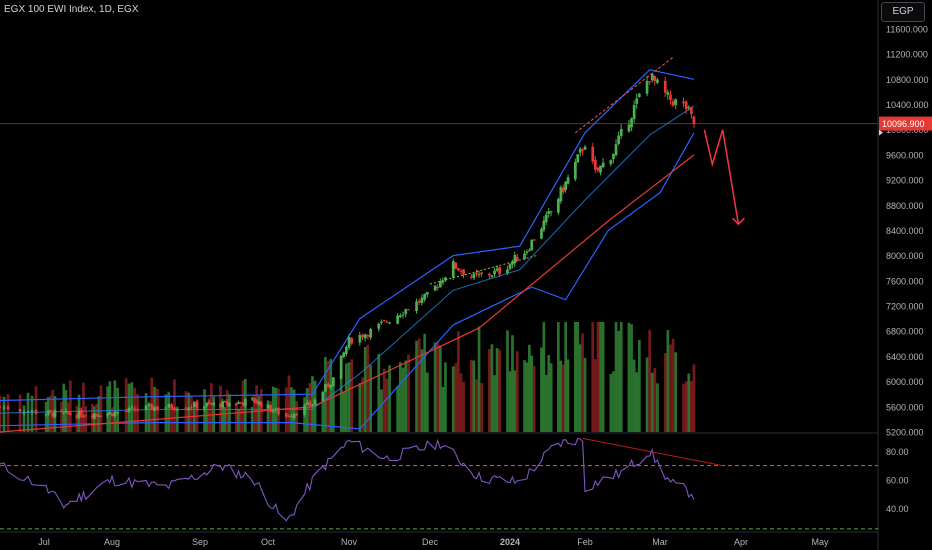 This screenshot has height=550, width=932. I want to click on price-tick-label: 9200.000, so click(905, 181).